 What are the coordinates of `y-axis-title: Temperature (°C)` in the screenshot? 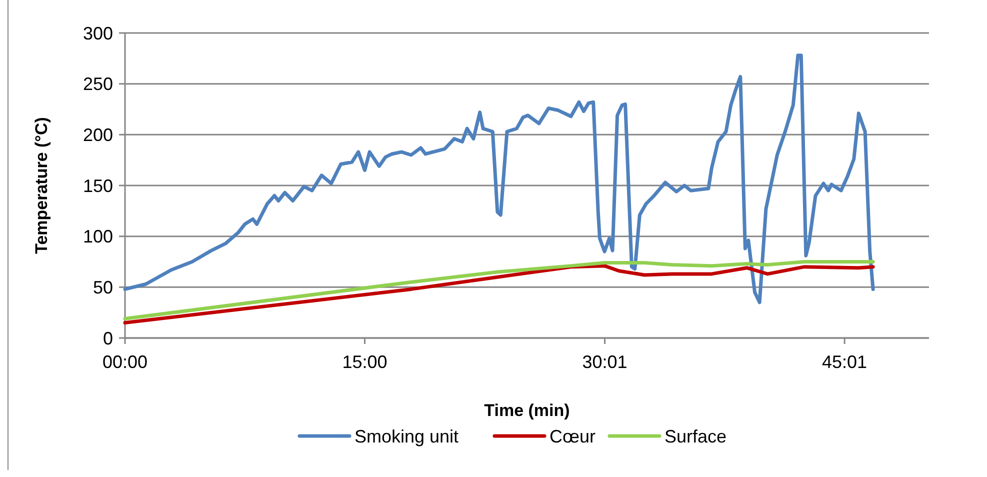 It's located at (41, 185).